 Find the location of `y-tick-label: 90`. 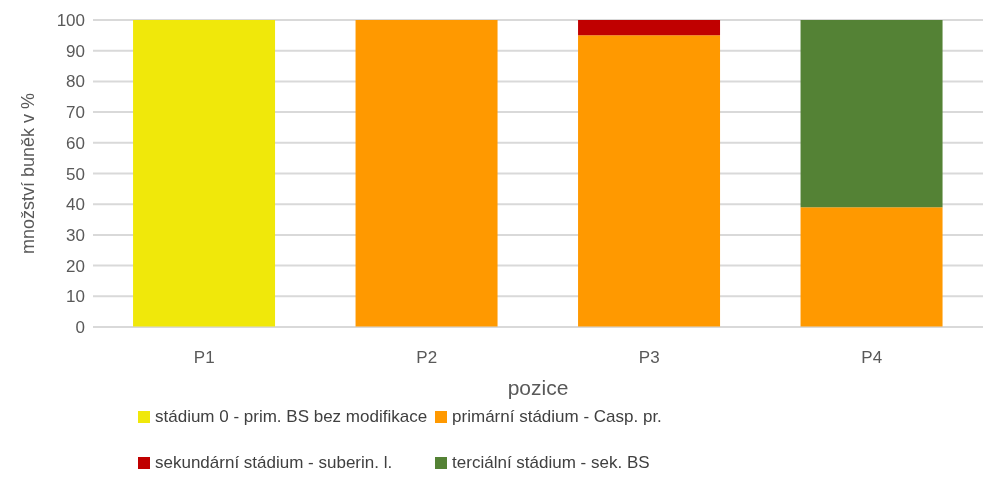

y-tick-label: 90 is located at coordinates (75, 51).